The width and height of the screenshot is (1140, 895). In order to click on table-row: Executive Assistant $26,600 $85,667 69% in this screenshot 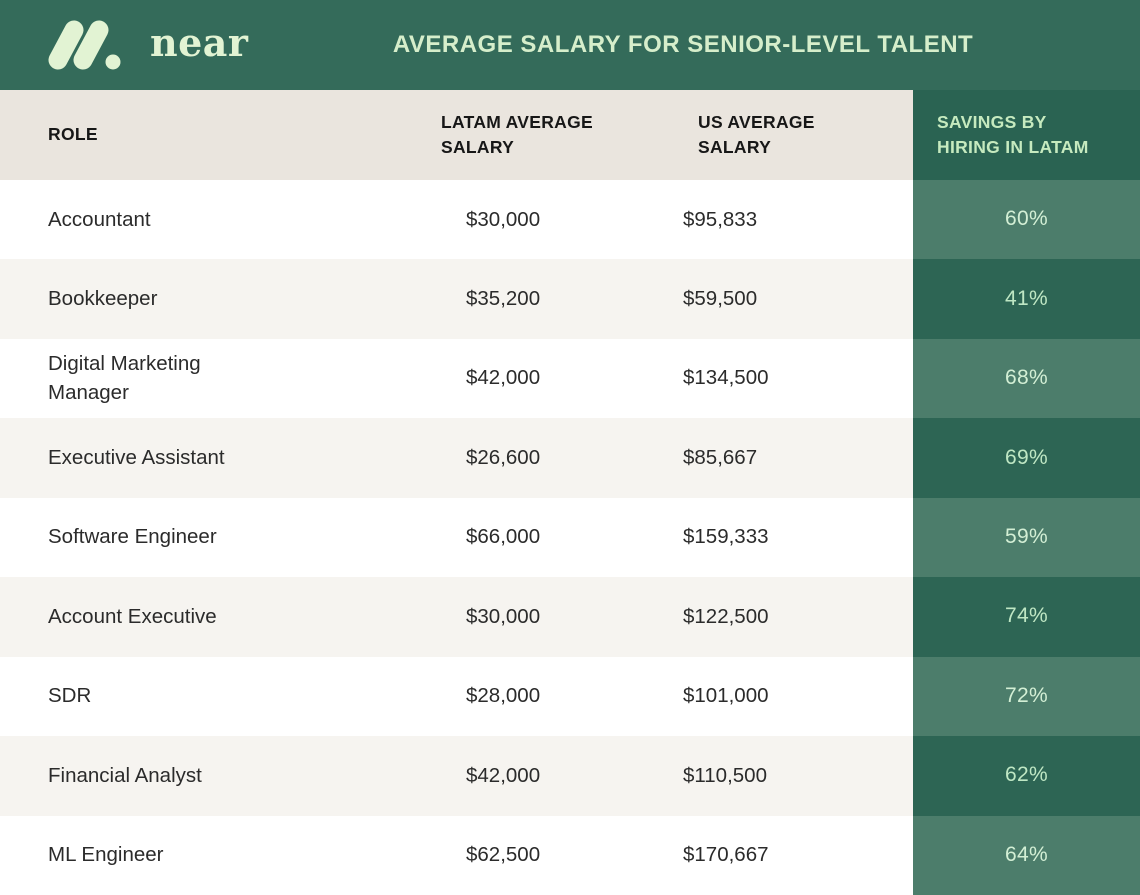, I will do `click(570, 458)`.